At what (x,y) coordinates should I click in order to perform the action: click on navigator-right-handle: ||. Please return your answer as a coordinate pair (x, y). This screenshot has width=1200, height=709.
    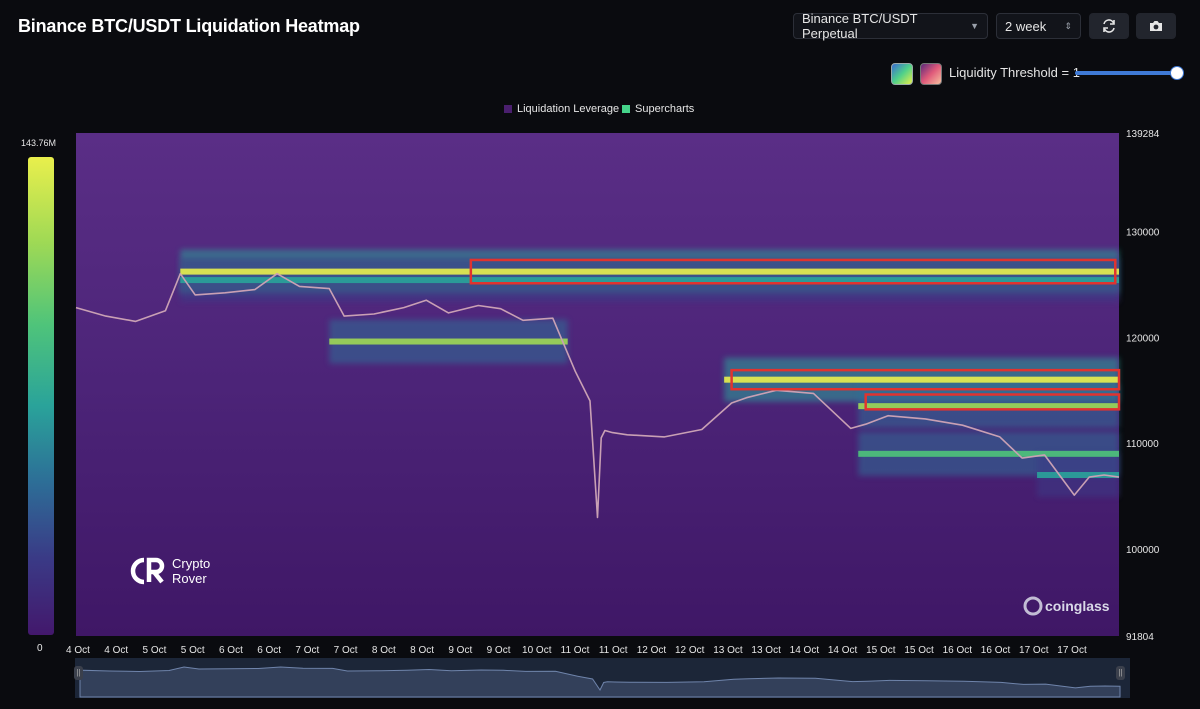
    Looking at the image, I should click on (1120, 673).